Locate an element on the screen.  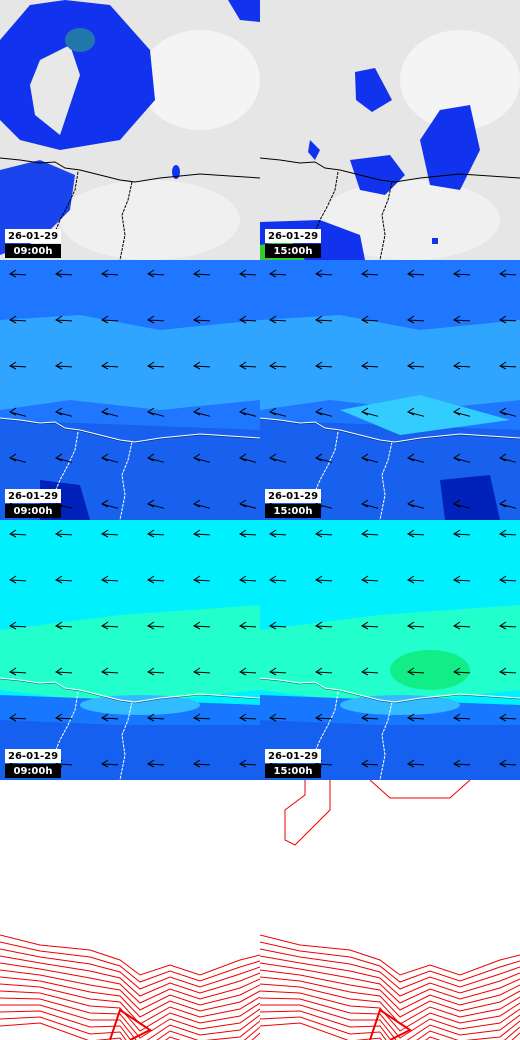
date-label: 26-01-29 is located at coordinates (293, 236).